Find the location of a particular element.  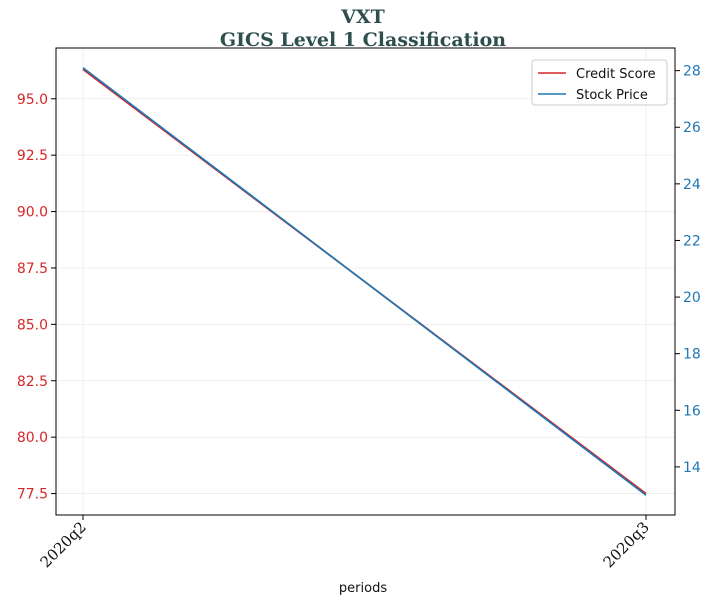

x-axis: 2020q2 2020q3 is located at coordinates (345, 543).